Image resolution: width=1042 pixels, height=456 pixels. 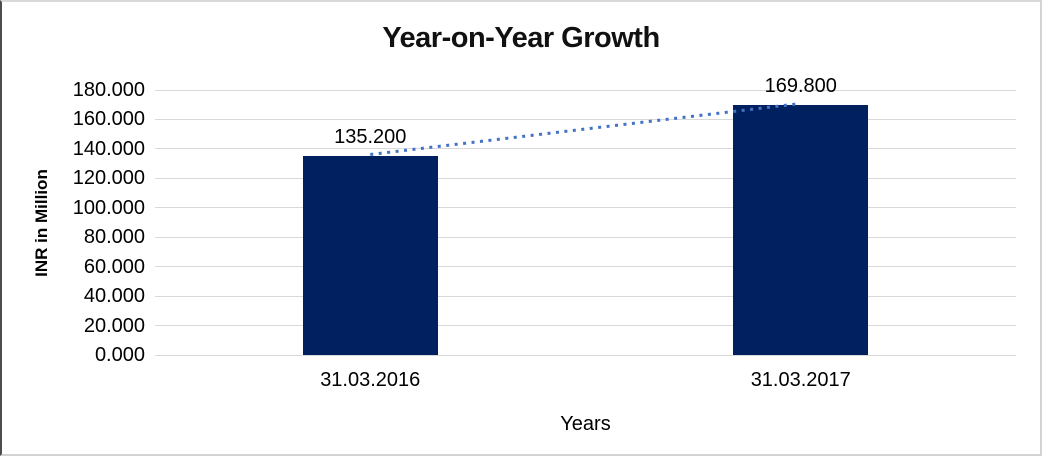 I want to click on y-tick-label: 100.000, so click(x=108, y=207).